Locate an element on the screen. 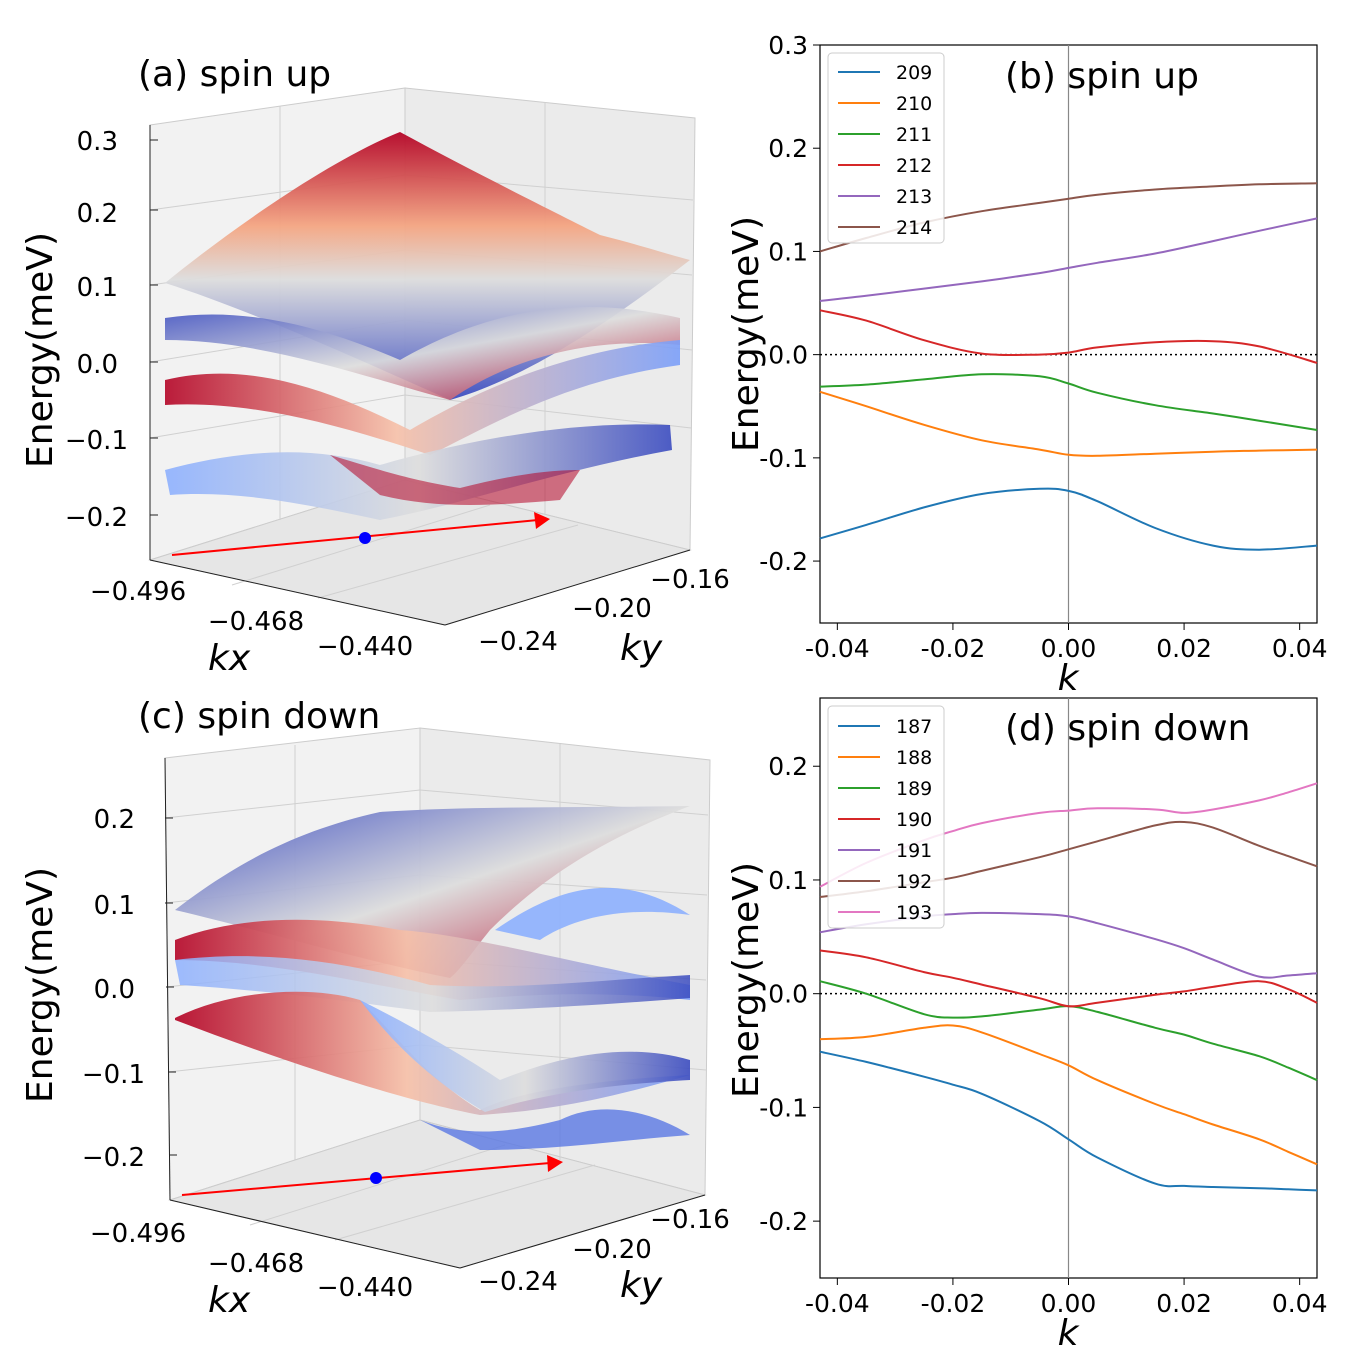  legend-label-213: 213 is located at coordinates (914, 197).